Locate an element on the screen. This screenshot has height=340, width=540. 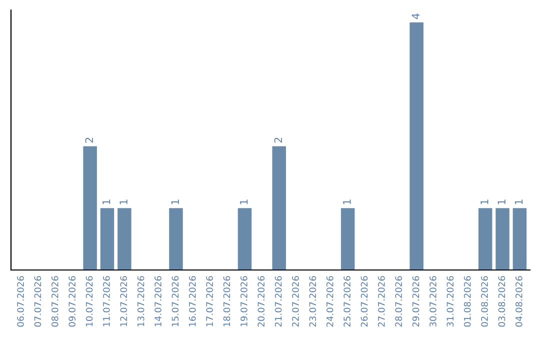
x-tick-label: 22.07.2026 is located at coordinates (295, 301).